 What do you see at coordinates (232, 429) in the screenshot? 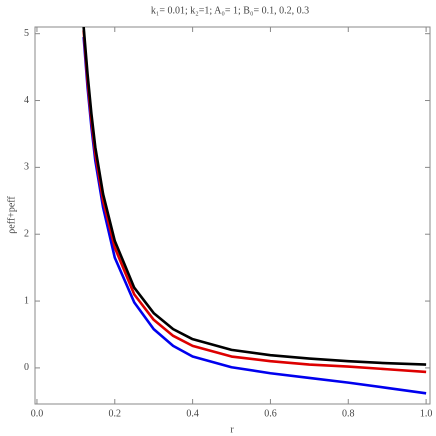
I see `x-axis-label: r` at bounding box center [232, 429].